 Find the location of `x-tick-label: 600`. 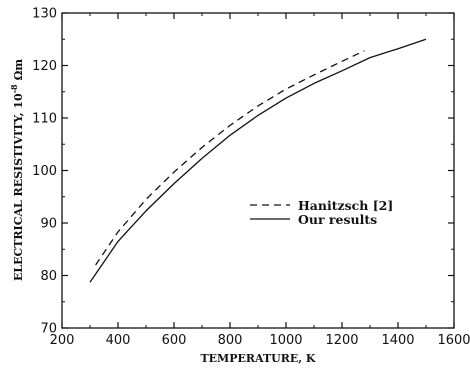

x-tick-label: 600 is located at coordinates (174, 340).